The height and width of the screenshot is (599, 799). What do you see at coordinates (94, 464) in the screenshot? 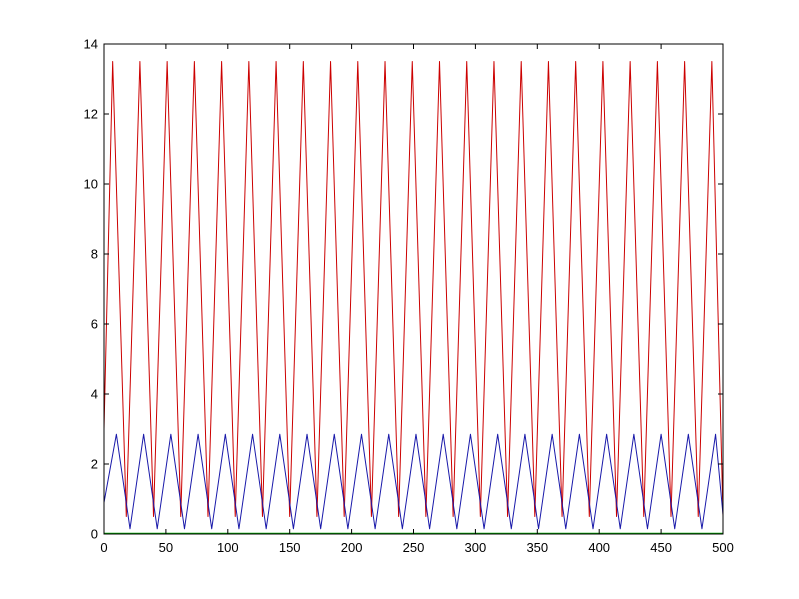
I see `y-tick-label: 2` at bounding box center [94, 464].